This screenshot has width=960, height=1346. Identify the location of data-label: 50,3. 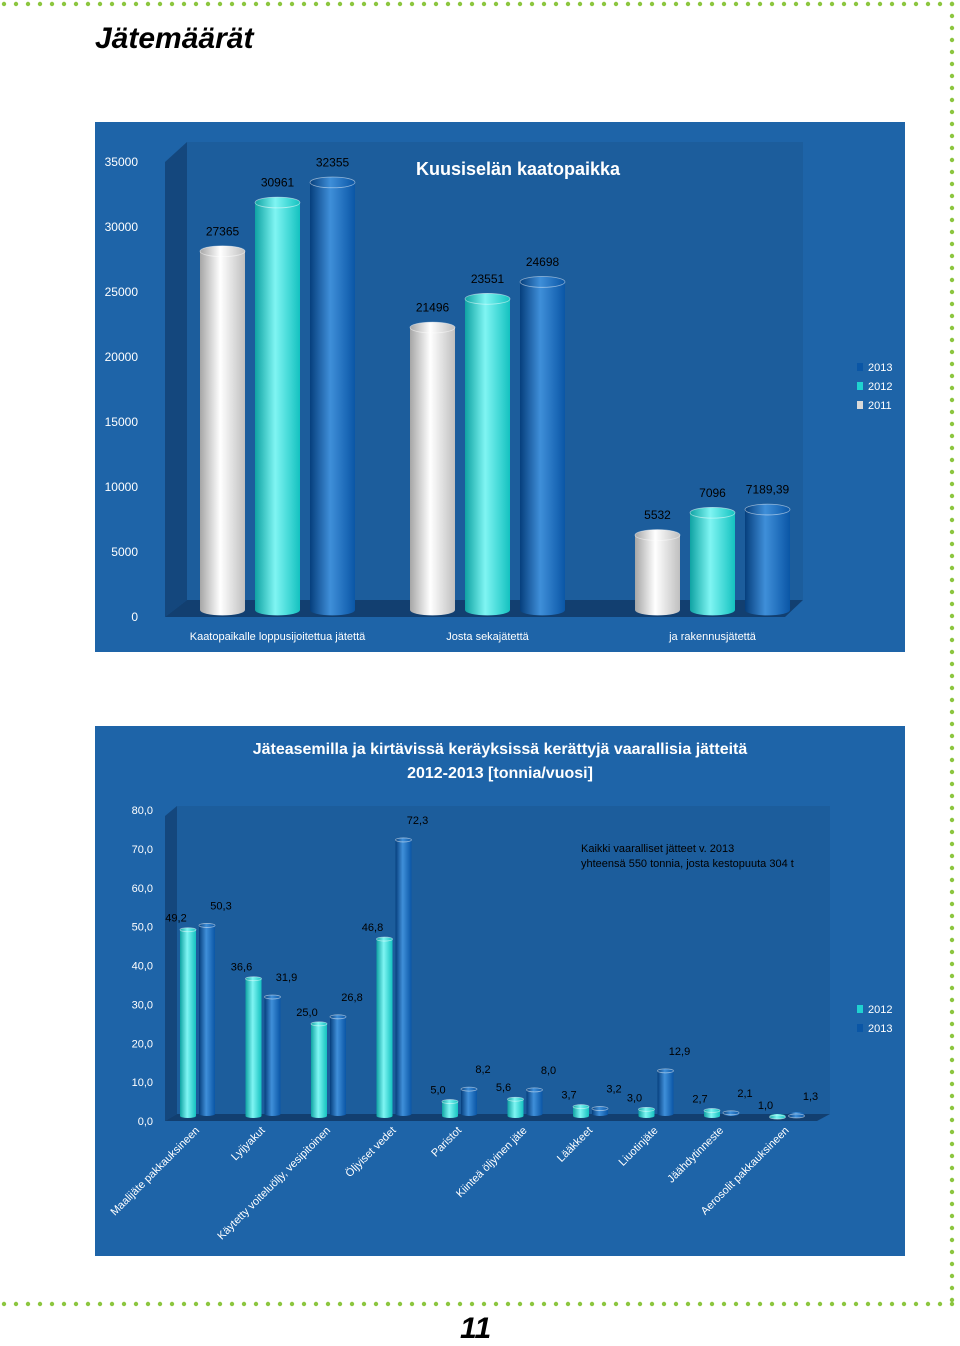
(220, 906).